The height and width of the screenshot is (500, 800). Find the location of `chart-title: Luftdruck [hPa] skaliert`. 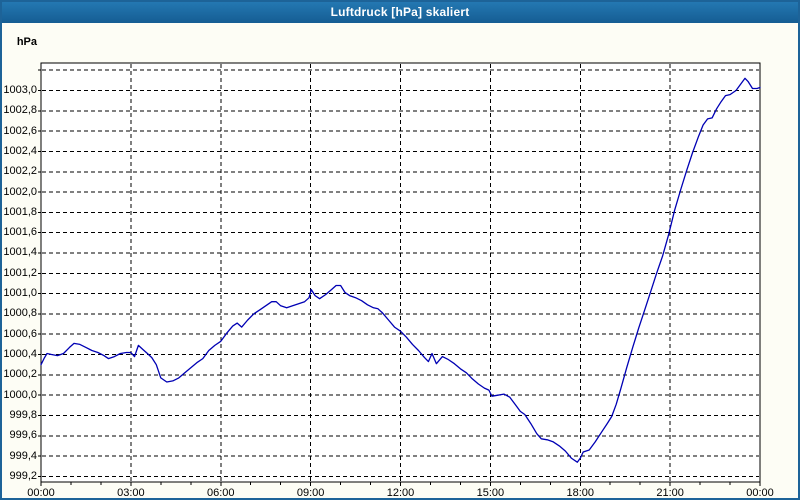

chart-title: Luftdruck [hPa] skaliert is located at coordinates (400, 12).